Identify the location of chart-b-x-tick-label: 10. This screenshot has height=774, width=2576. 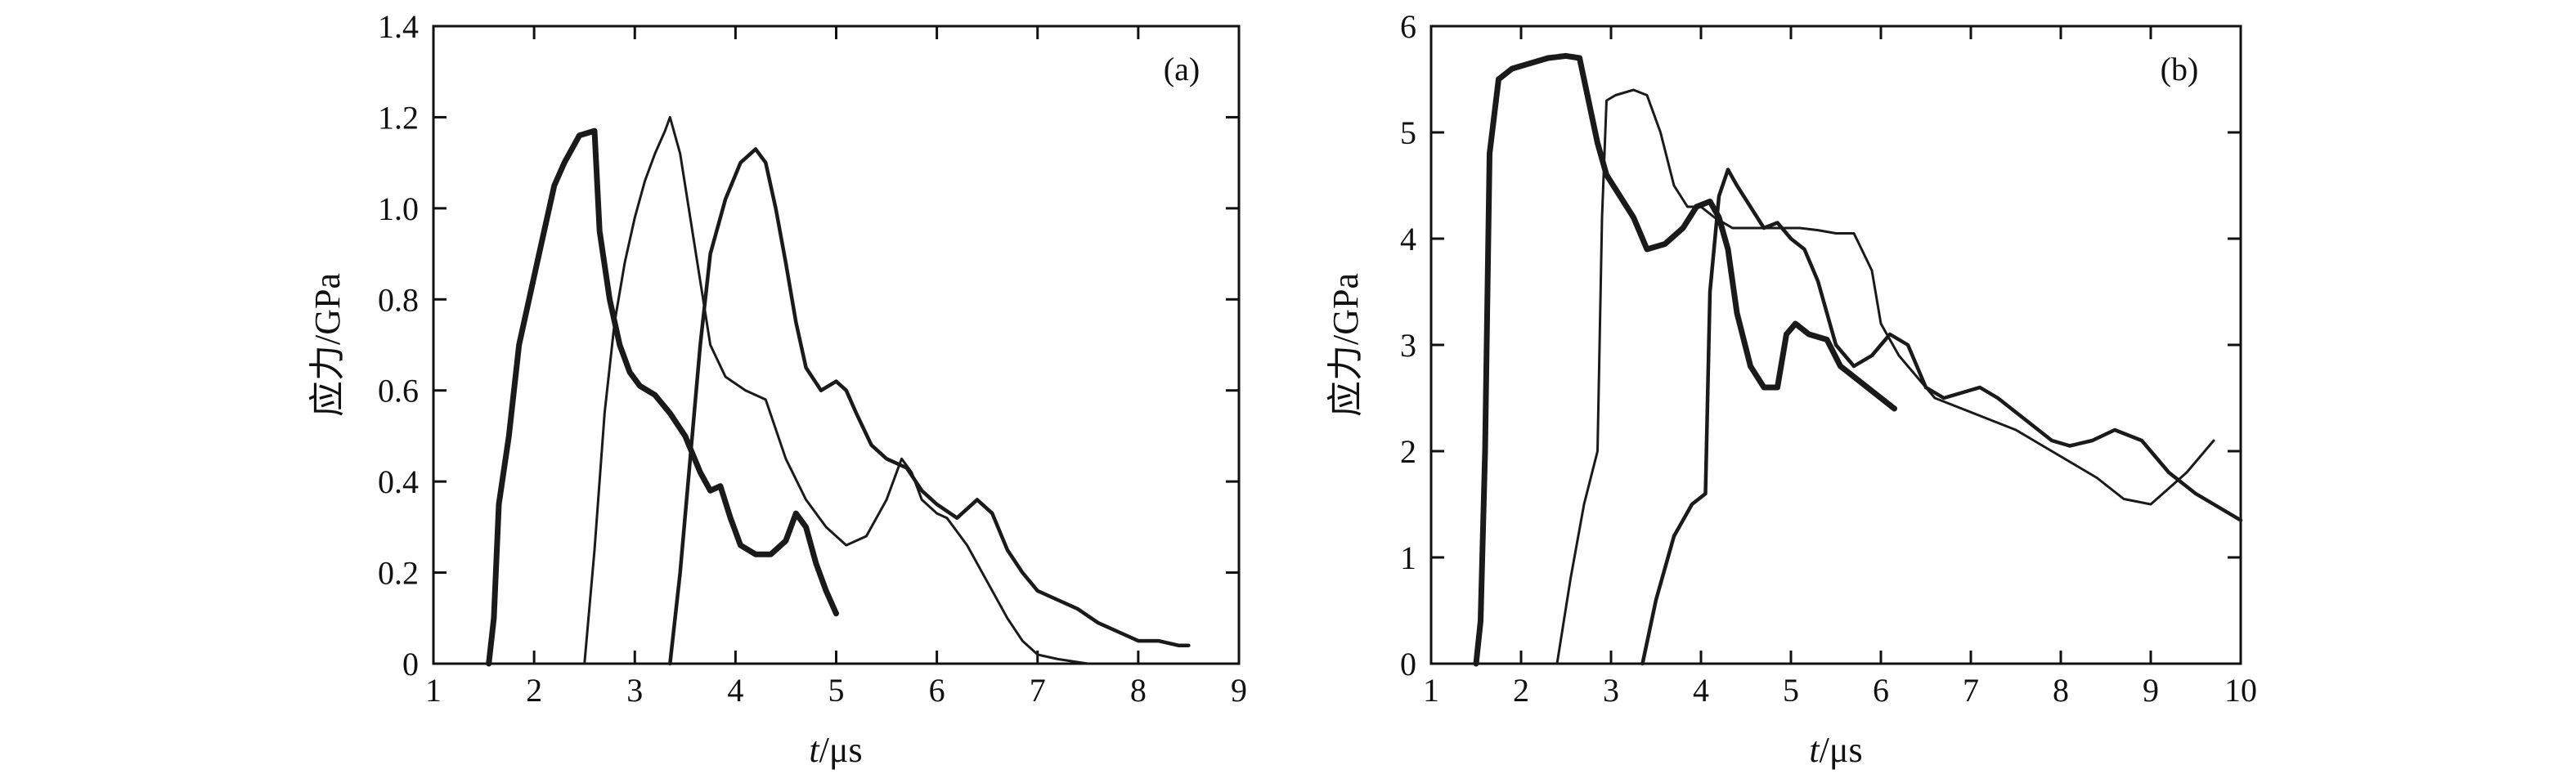
(2240, 690).